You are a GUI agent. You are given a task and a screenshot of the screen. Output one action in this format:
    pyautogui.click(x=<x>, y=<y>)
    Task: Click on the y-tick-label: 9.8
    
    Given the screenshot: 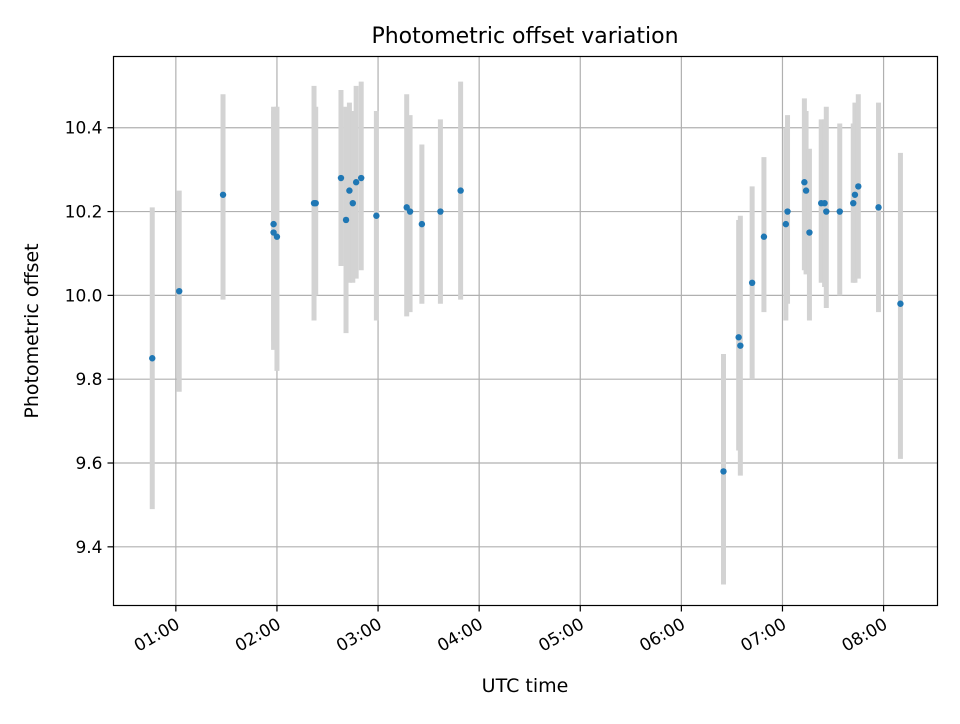 What is the action you would take?
    pyautogui.click(x=88, y=380)
    